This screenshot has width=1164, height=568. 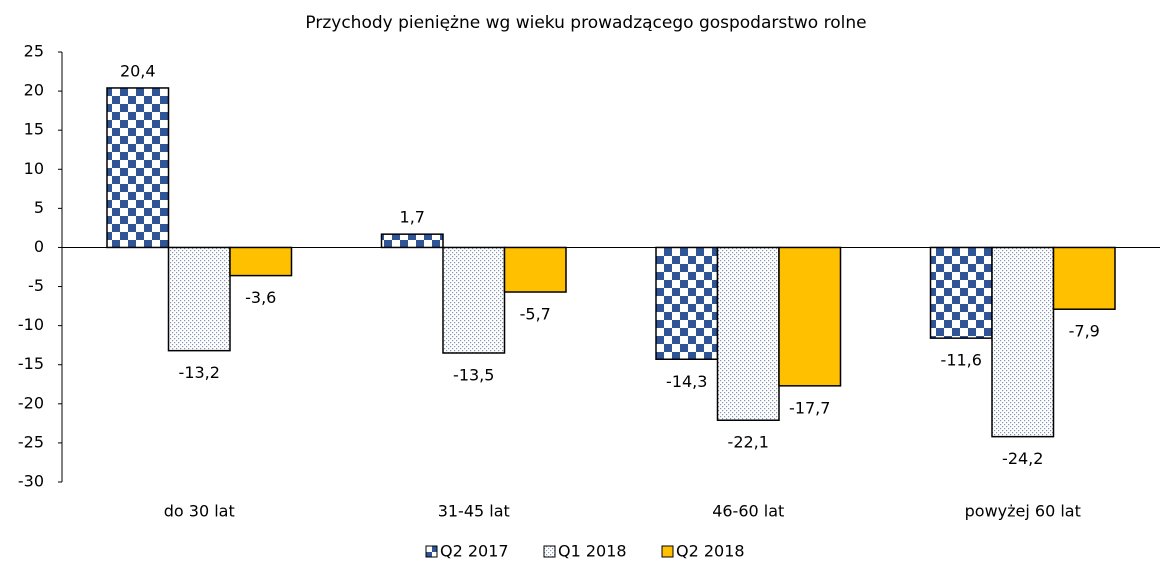 I want to click on x-tick-label: 46-60 lat, so click(x=748, y=511).